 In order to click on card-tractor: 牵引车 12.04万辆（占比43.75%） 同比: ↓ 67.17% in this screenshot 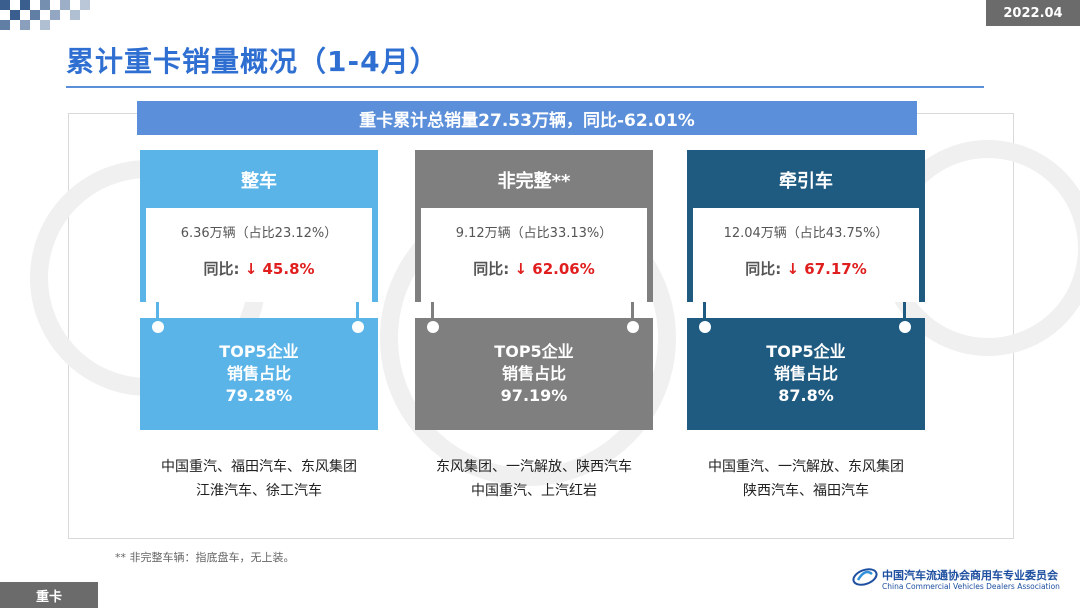, I will do `click(806, 226)`.